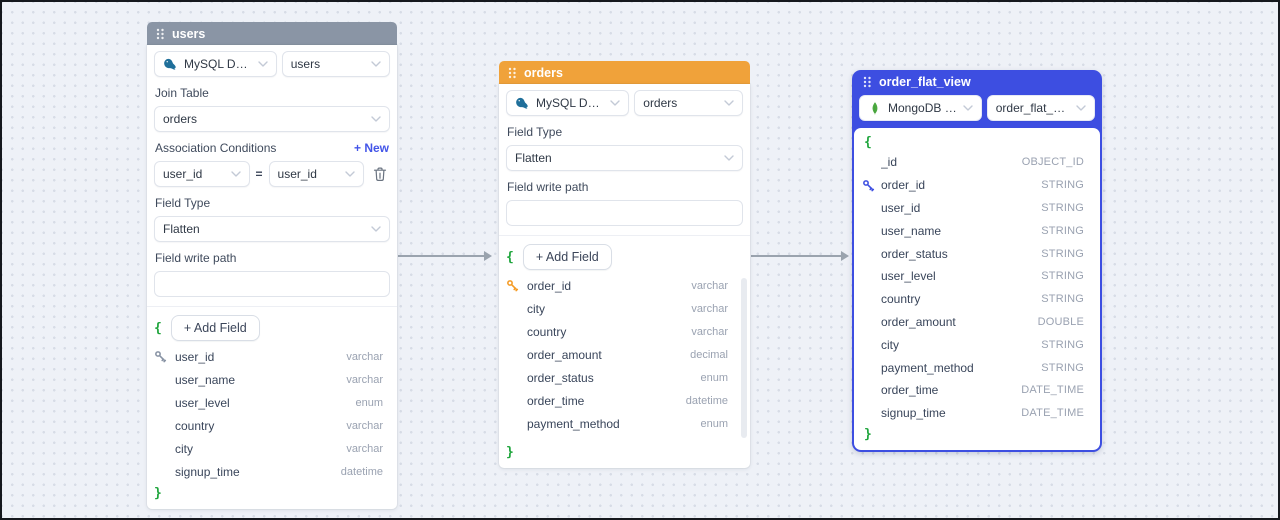 The width and height of the screenshot is (1280, 520). Describe the element at coordinates (202, 174) in the screenshot. I see `condition-left-select: user_id` at that location.